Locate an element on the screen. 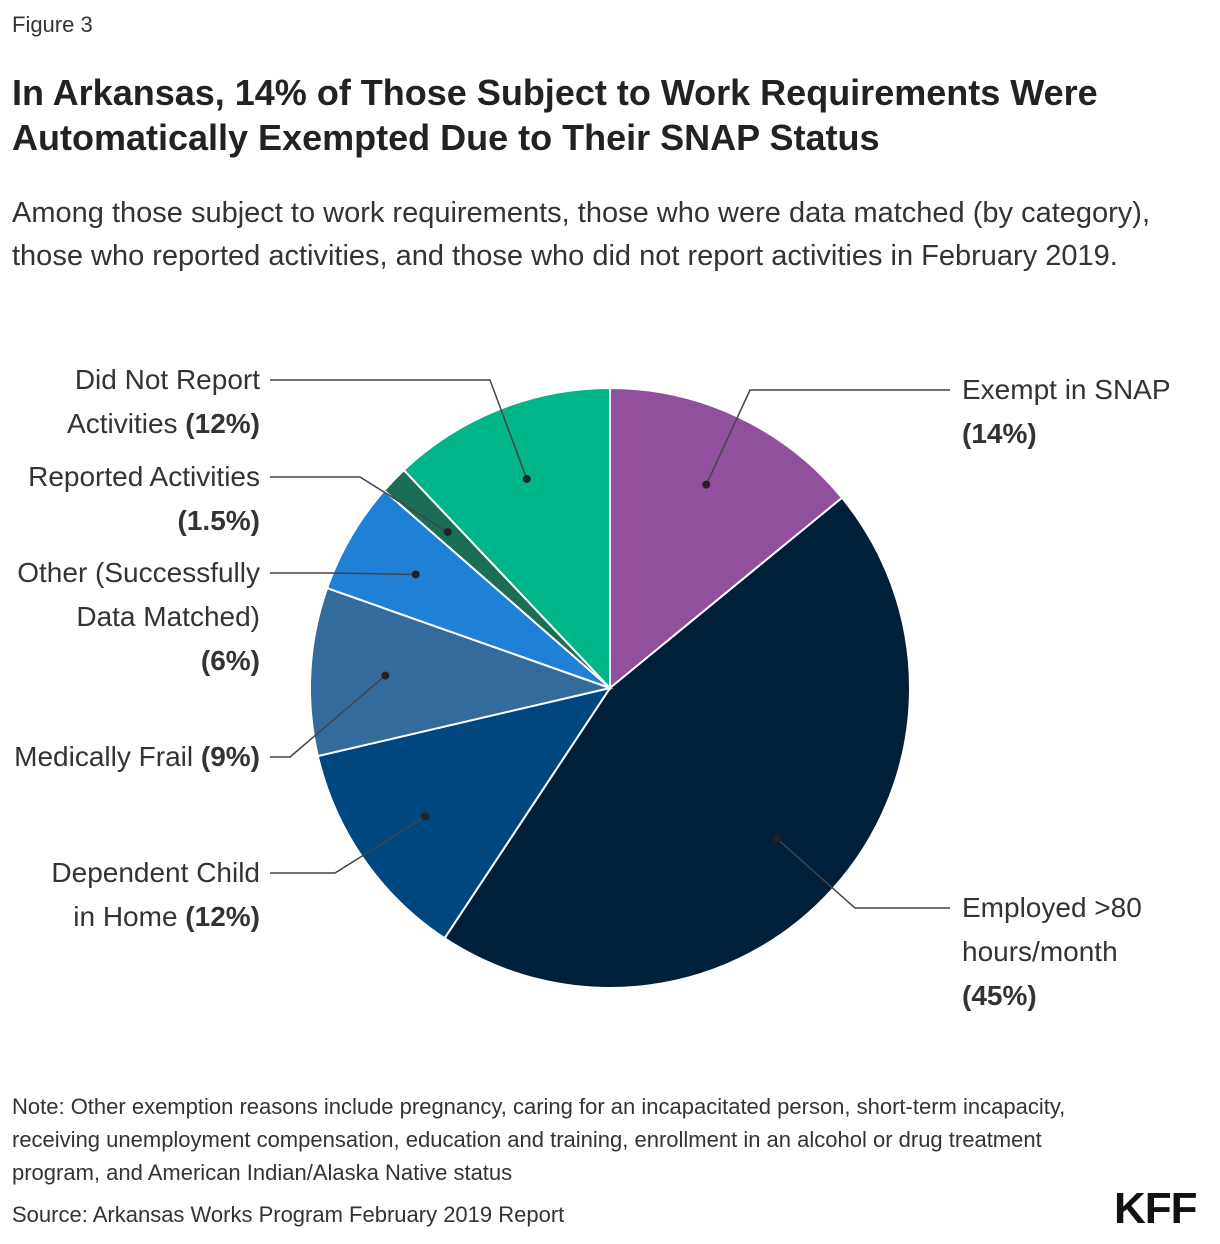  slice-label: Other (Successfully Data Matched) (6%) is located at coordinates (135, 617).